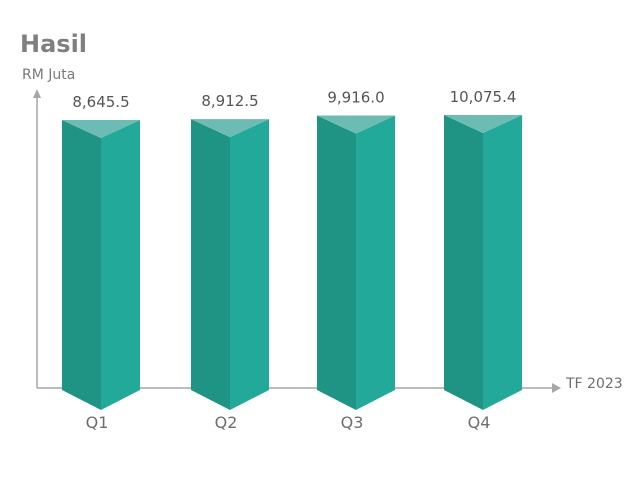 The image size is (642, 482). Describe the element at coordinates (100, 102) in the screenshot. I see `data-label-q1: 8,645.5` at that location.